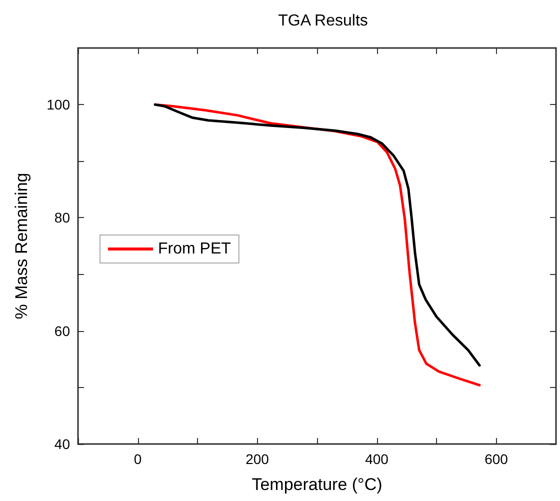 The height and width of the screenshot is (501, 560). What do you see at coordinates (377, 459) in the screenshot?
I see `x-tick-label: 400` at bounding box center [377, 459].